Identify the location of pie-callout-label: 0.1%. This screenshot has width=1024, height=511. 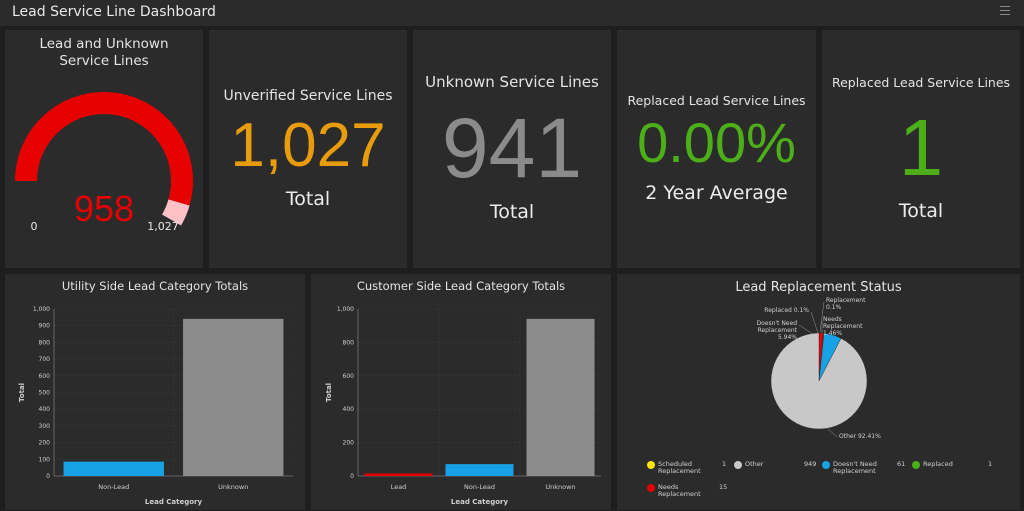
(834, 307).